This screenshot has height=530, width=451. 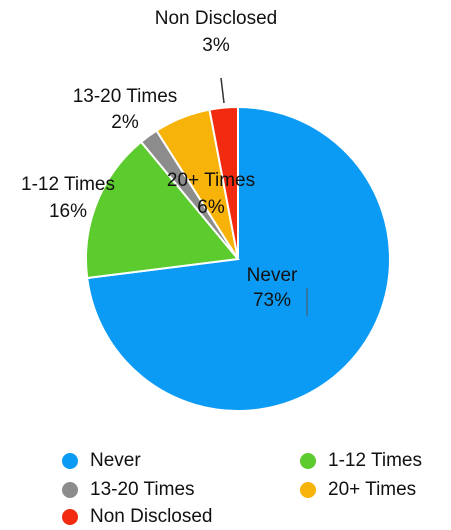 I want to click on data-label-20plus-name: 20+ Times, so click(x=211, y=180).